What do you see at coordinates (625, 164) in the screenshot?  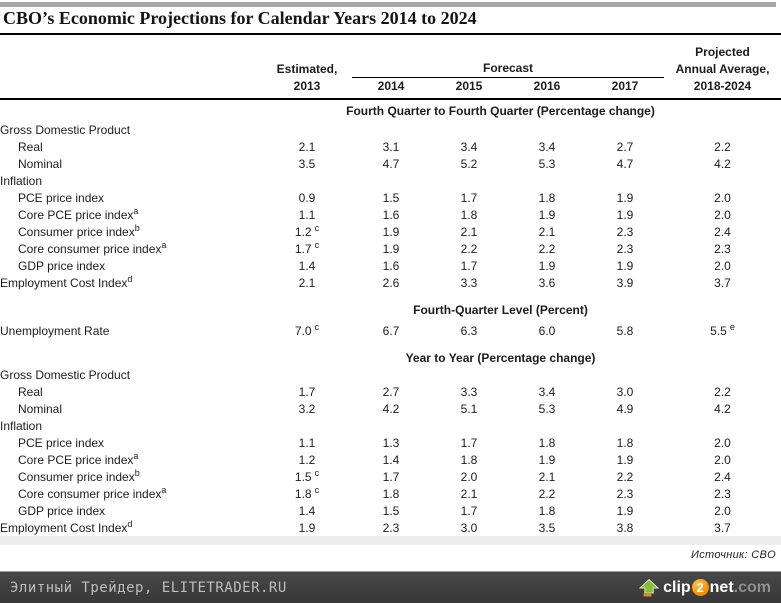 I see `value-cell: 4.7` at bounding box center [625, 164].